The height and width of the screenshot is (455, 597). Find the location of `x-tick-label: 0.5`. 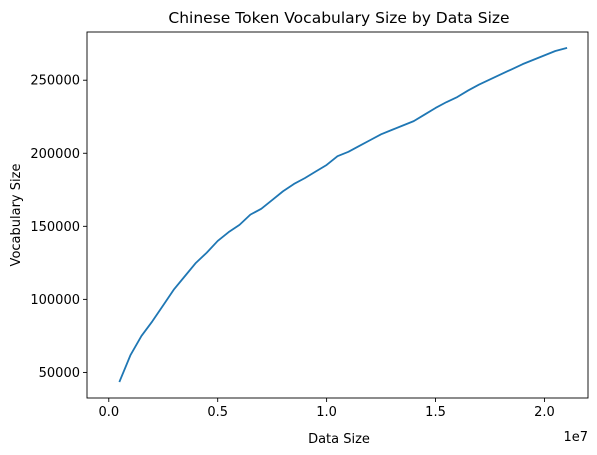

x-tick-label: 0.5 is located at coordinates (217, 412).